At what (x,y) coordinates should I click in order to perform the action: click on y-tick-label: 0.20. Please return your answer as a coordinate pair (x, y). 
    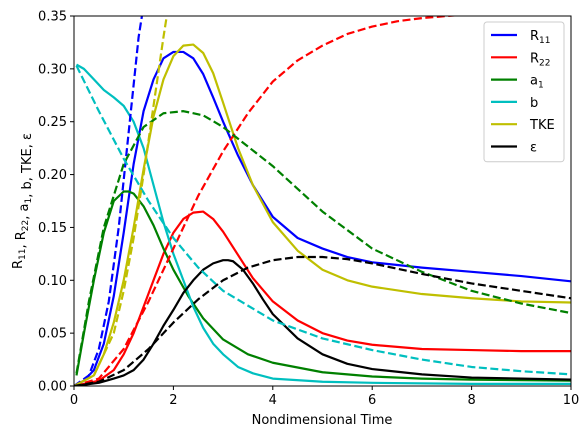
    Looking at the image, I should click on (52, 175).